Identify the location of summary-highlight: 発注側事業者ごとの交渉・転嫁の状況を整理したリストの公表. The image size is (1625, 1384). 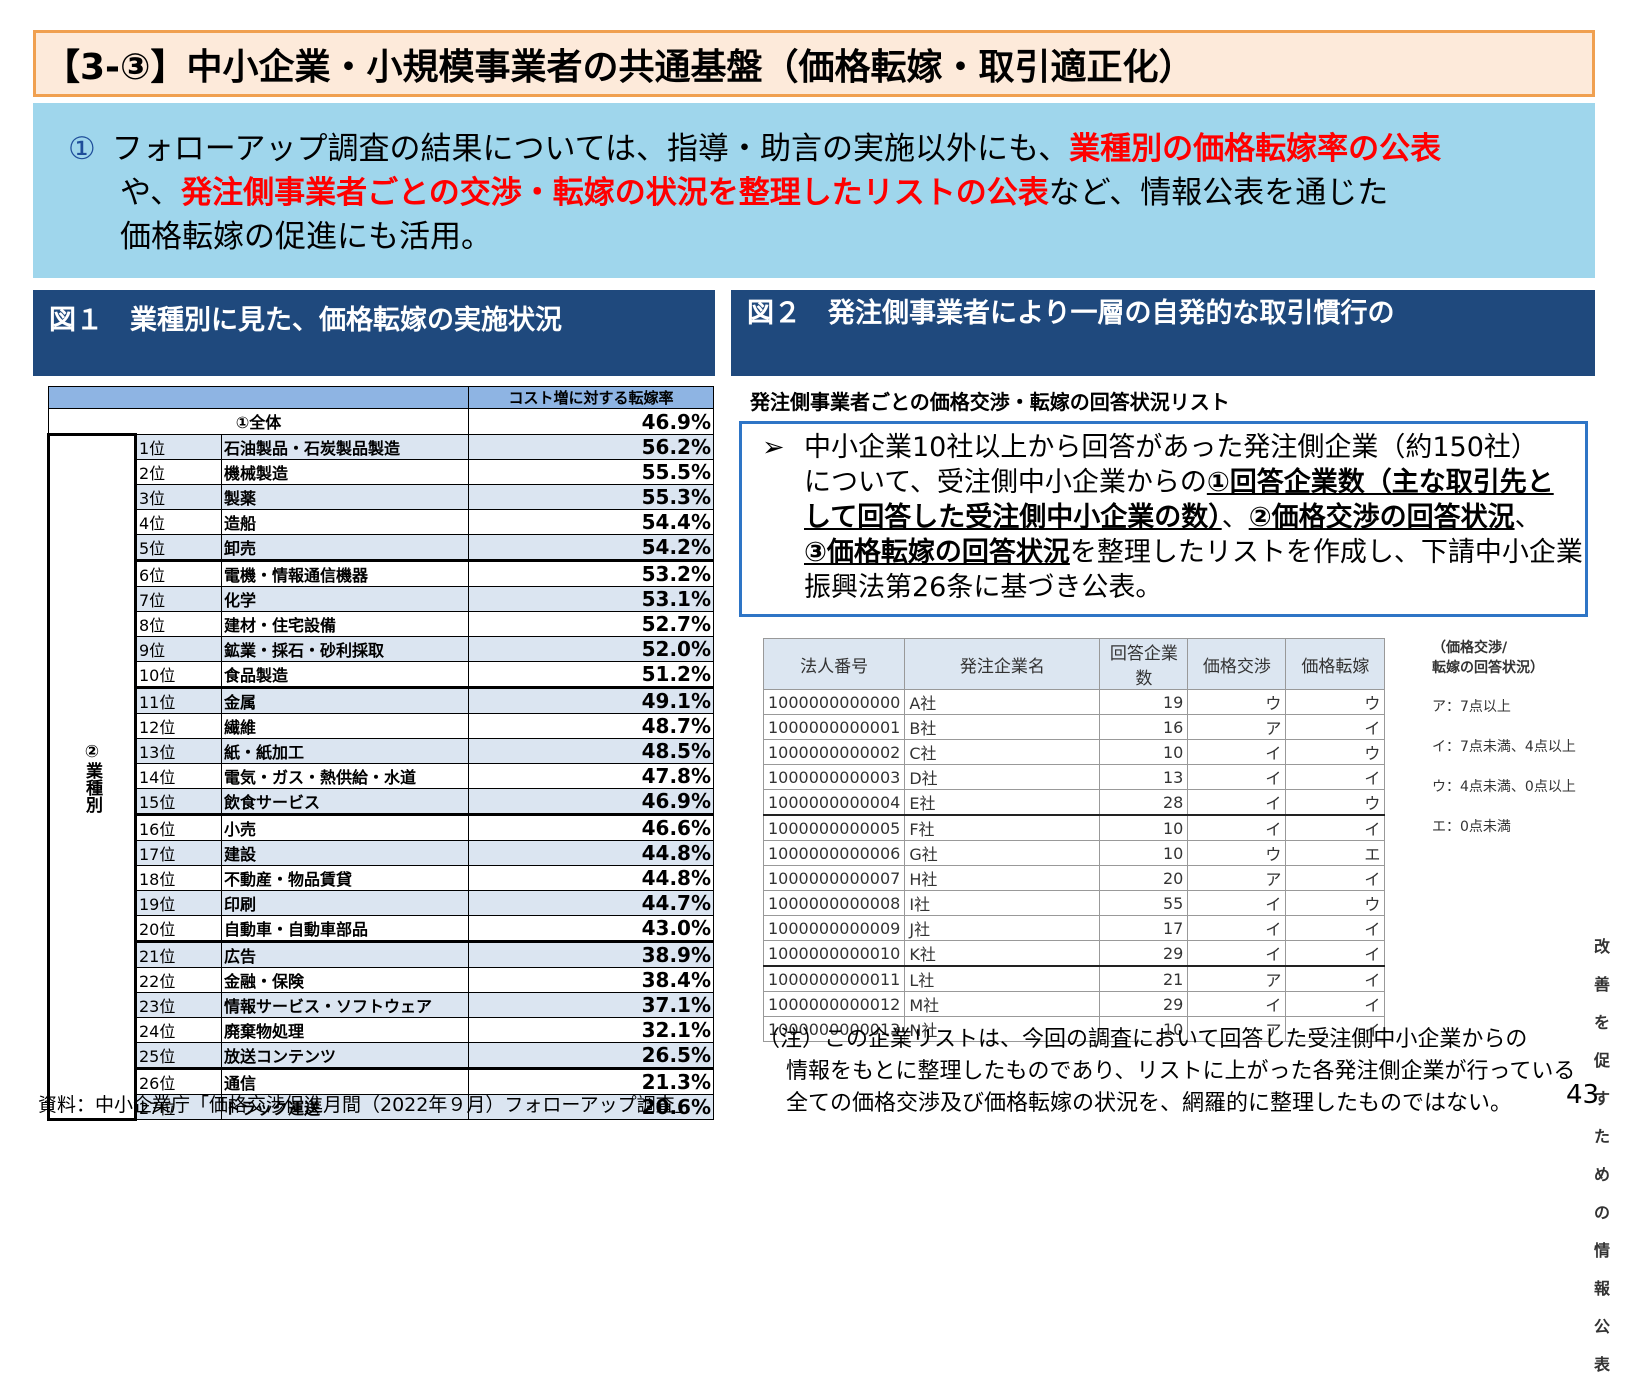
(615, 193).